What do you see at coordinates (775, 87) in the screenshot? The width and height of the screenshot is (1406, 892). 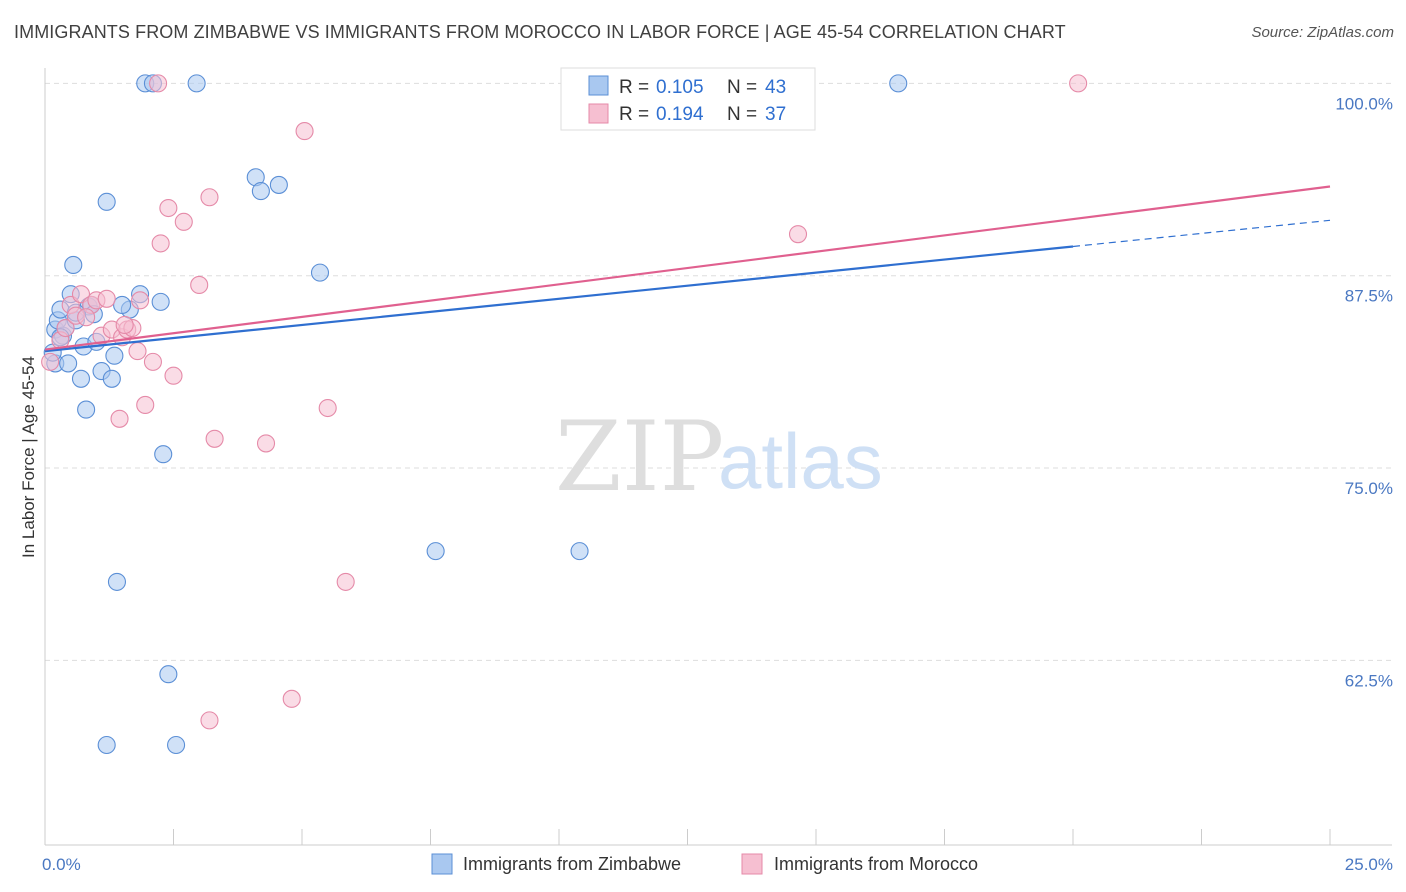 I see `legend-n-value-zimbabwe: 43` at bounding box center [775, 87].